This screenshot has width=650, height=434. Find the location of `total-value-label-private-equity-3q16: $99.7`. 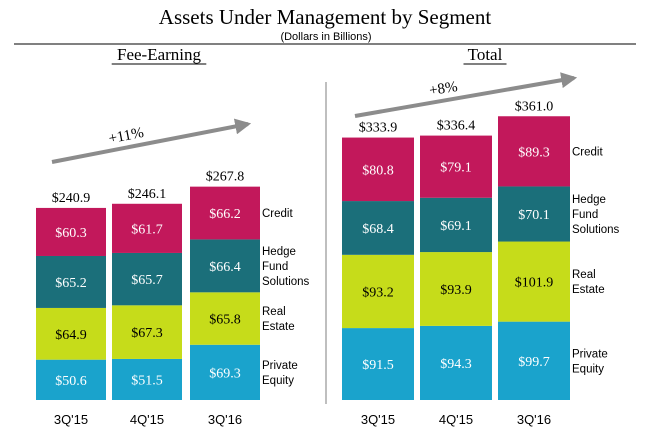

total-value-label-private-equity-3q16: $99.7 is located at coordinates (534, 362).